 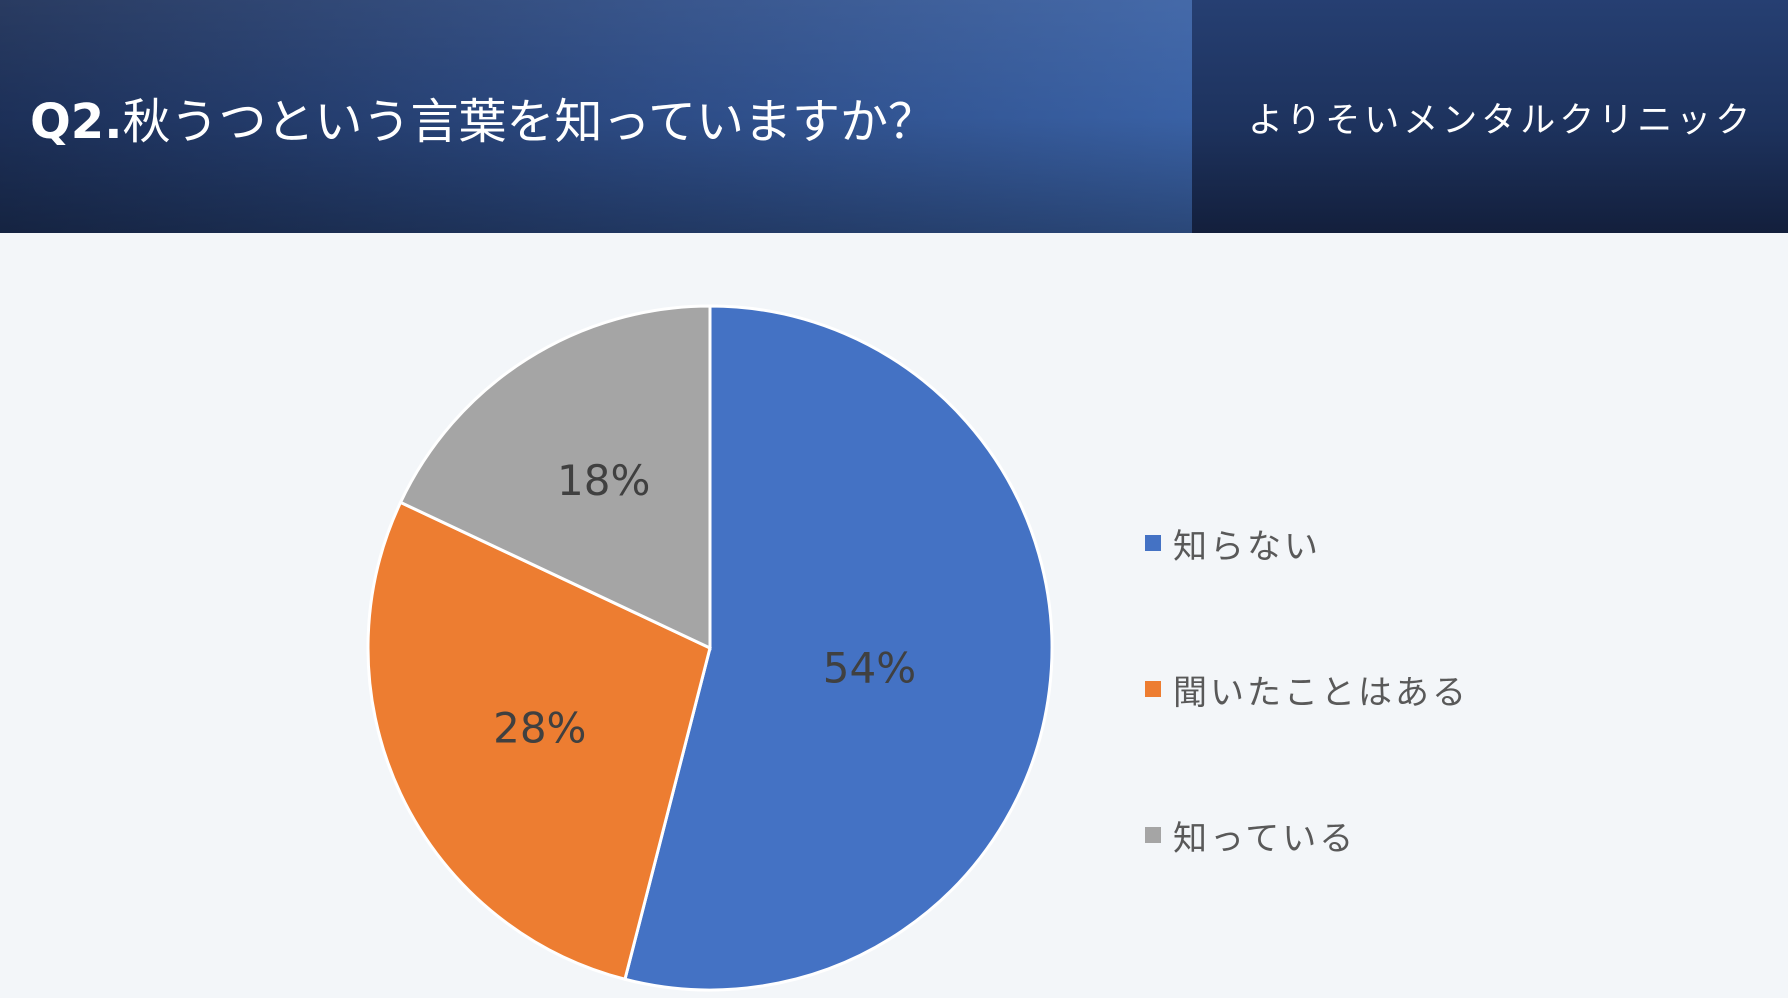 What do you see at coordinates (1153, 689) in the screenshot?
I see `legend-swatch-kiitakoto` at bounding box center [1153, 689].